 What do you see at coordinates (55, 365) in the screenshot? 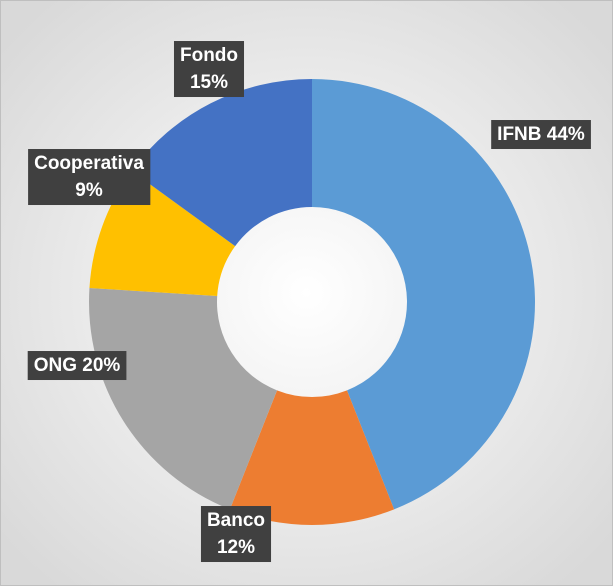
I see `label-category: ONG` at bounding box center [55, 365].